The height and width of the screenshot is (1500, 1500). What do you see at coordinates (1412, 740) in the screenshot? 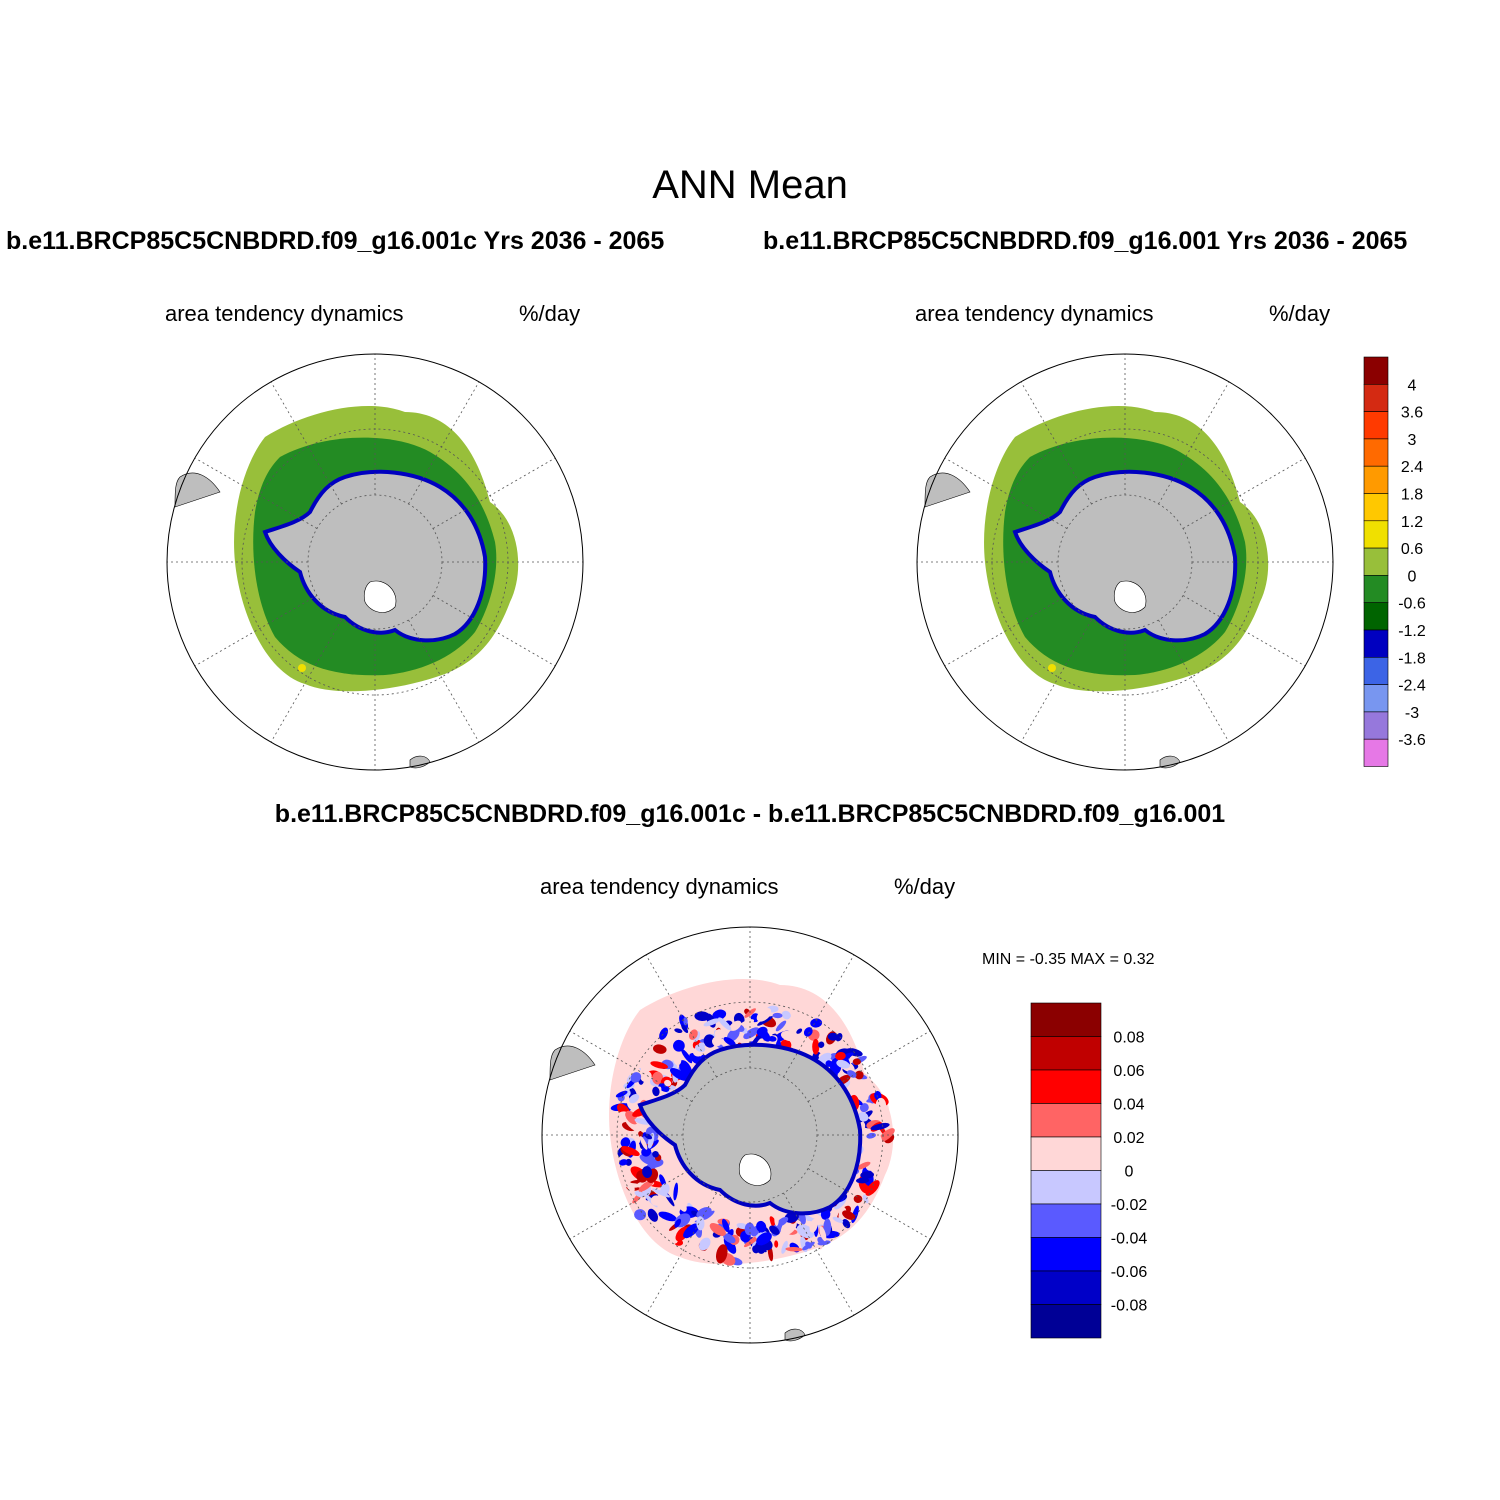
I see `colorbar-label: -3.6` at bounding box center [1412, 740].